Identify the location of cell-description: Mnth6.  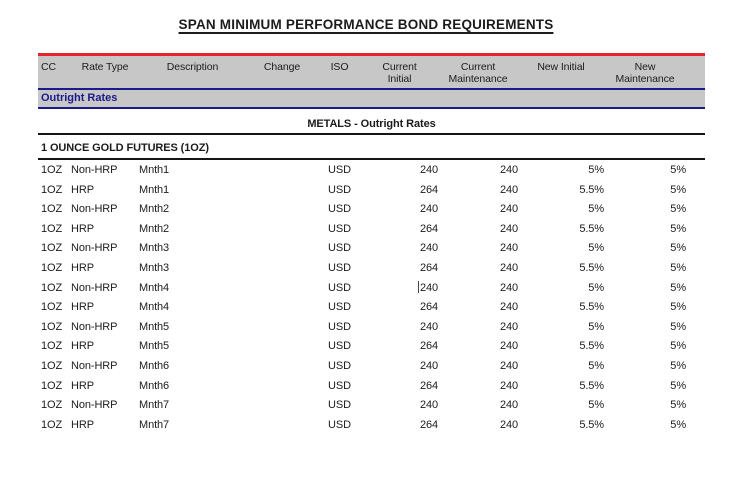
(154, 365).